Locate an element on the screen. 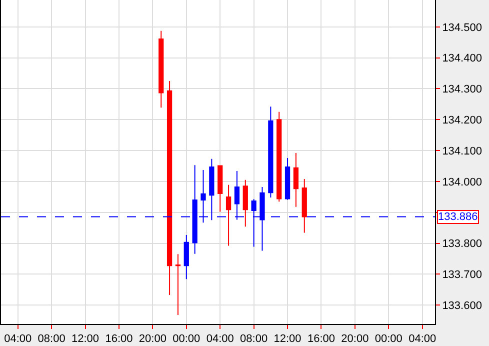  ref-line-label: 133.886 is located at coordinates (458, 217).